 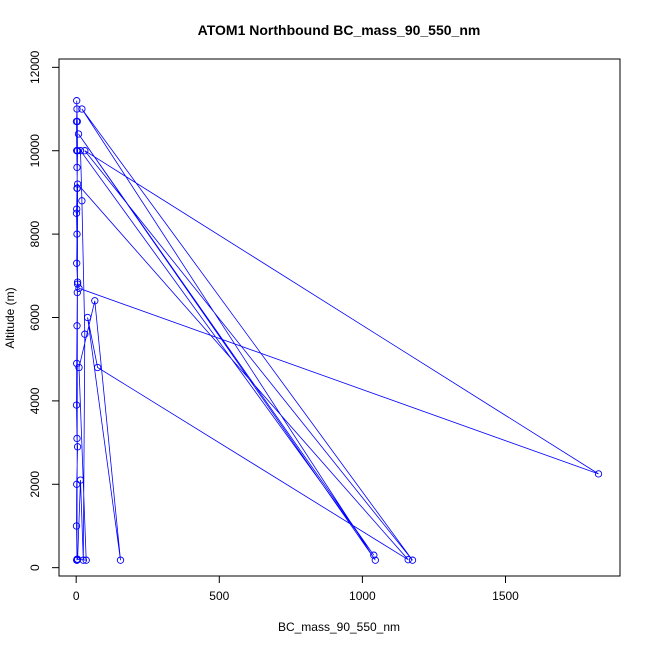 What do you see at coordinates (35, 400) in the screenshot?
I see `y-tick-label: 4000` at bounding box center [35, 400].